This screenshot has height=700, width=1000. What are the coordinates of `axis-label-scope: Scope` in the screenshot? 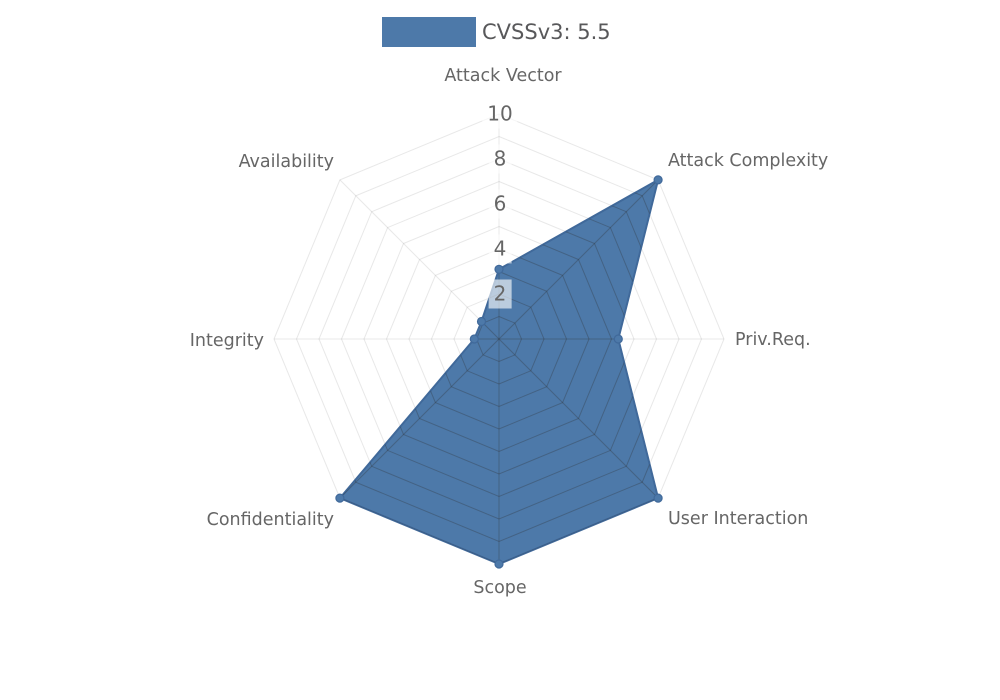 It's located at (500, 588).